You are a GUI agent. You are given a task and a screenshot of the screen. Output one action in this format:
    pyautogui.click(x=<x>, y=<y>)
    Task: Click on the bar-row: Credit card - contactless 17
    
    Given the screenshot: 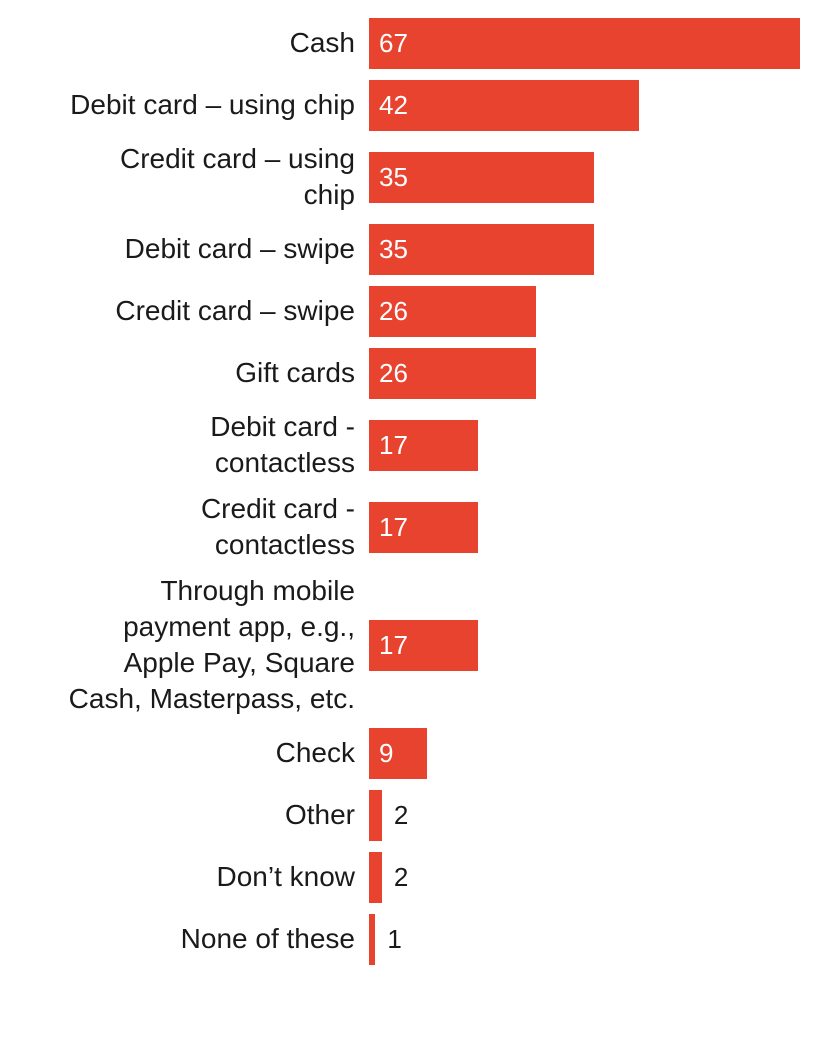 What is the action you would take?
    pyautogui.click(x=410, y=527)
    